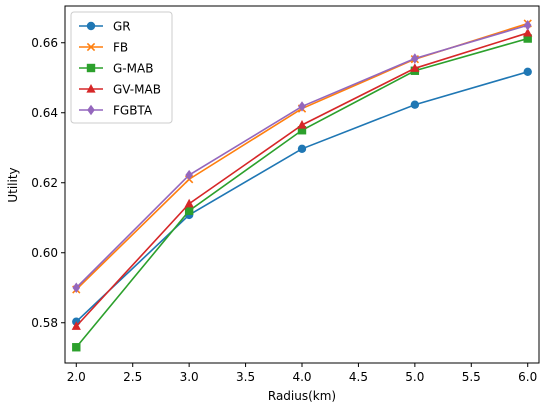 The image size is (550, 410). I want to click on x-tick-label: 4.5, so click(358, 377).